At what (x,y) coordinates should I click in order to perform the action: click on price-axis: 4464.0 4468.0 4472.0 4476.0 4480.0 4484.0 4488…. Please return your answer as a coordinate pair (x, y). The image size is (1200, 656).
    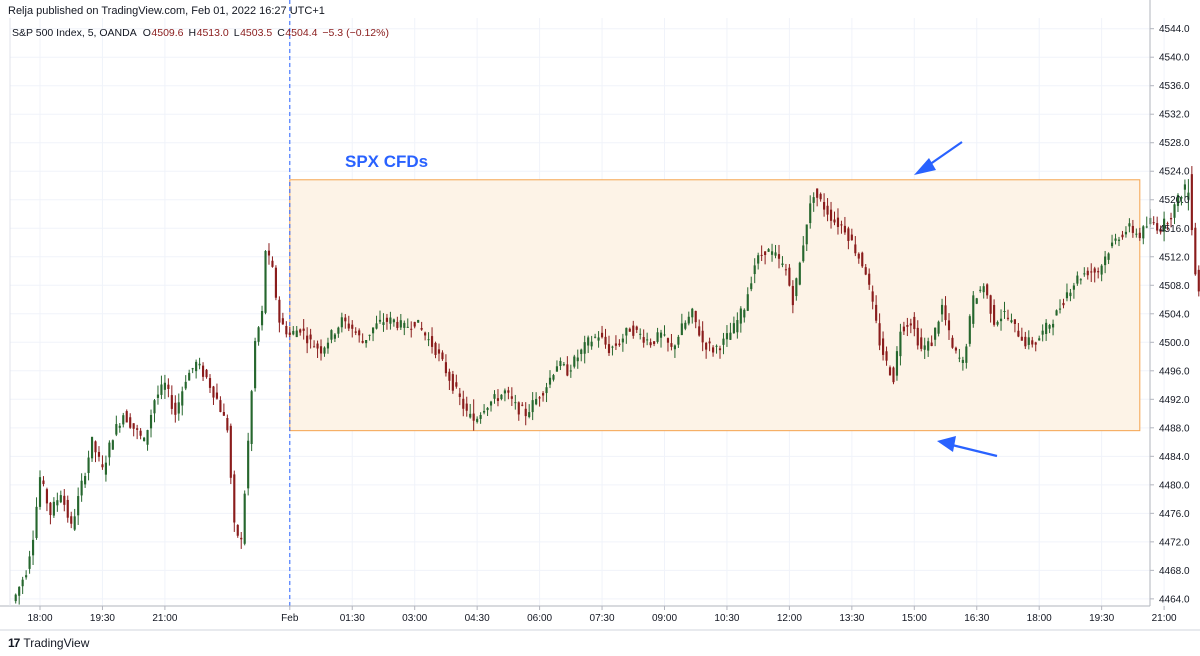
    Looking at the image, I should click on (1170, 314).